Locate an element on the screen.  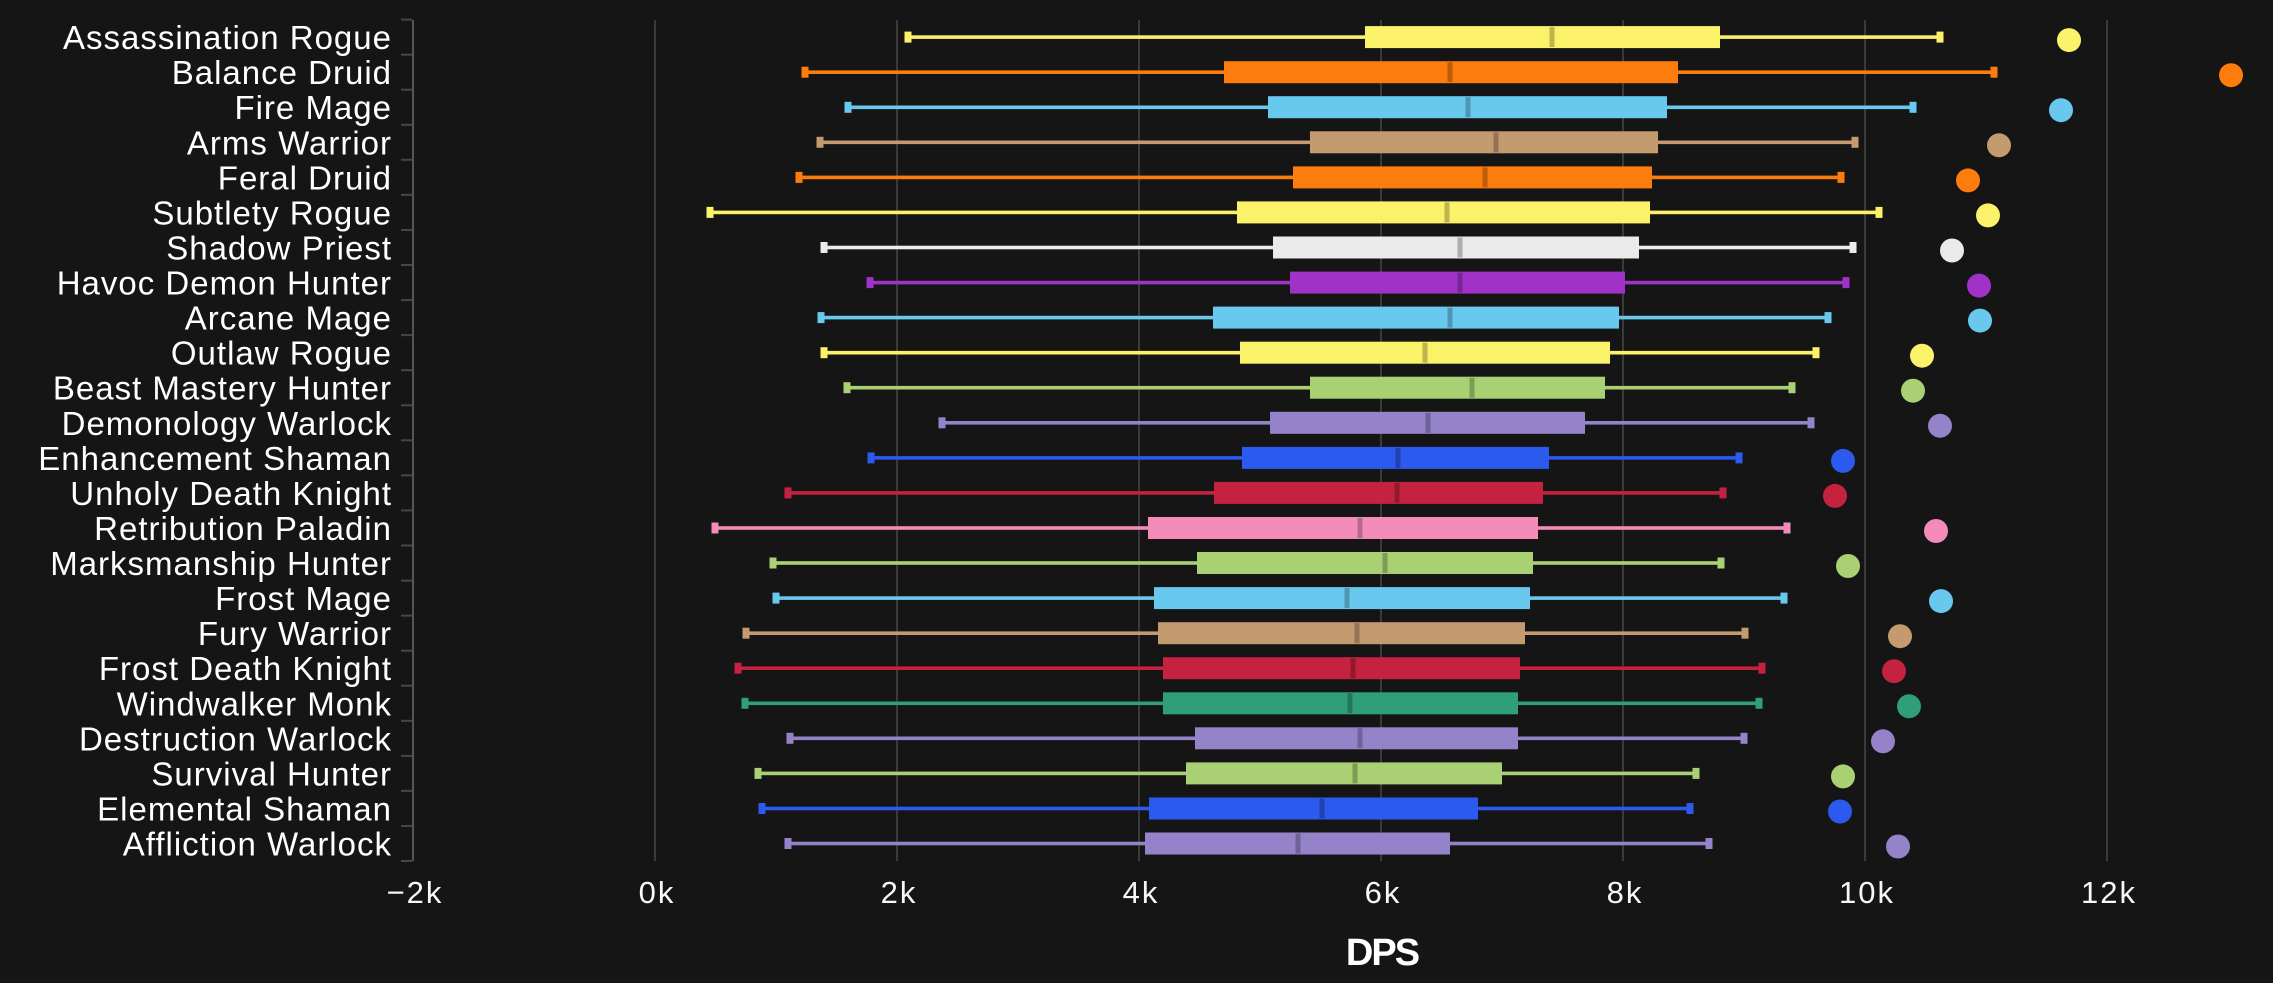
svg-text: Balance Druid is located at coordinates (282, 72).